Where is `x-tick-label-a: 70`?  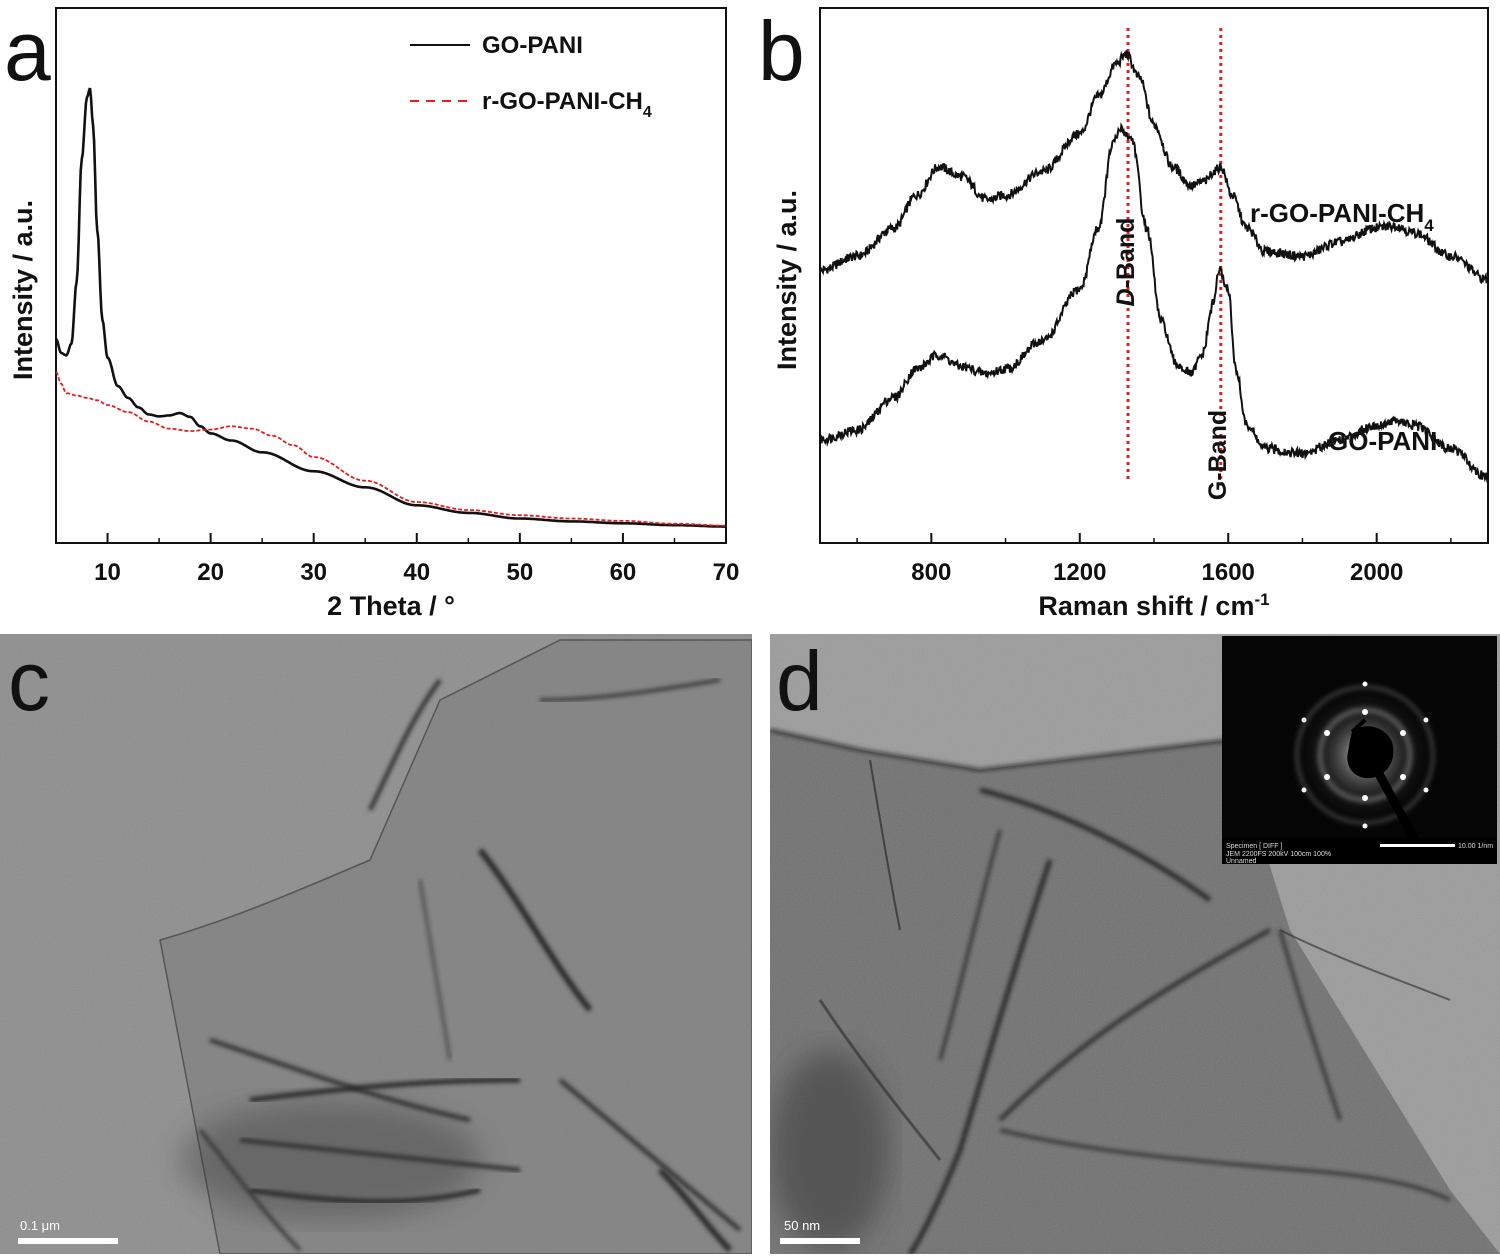
x-tick-label-a: 70 is located at coordinates (726, 572).